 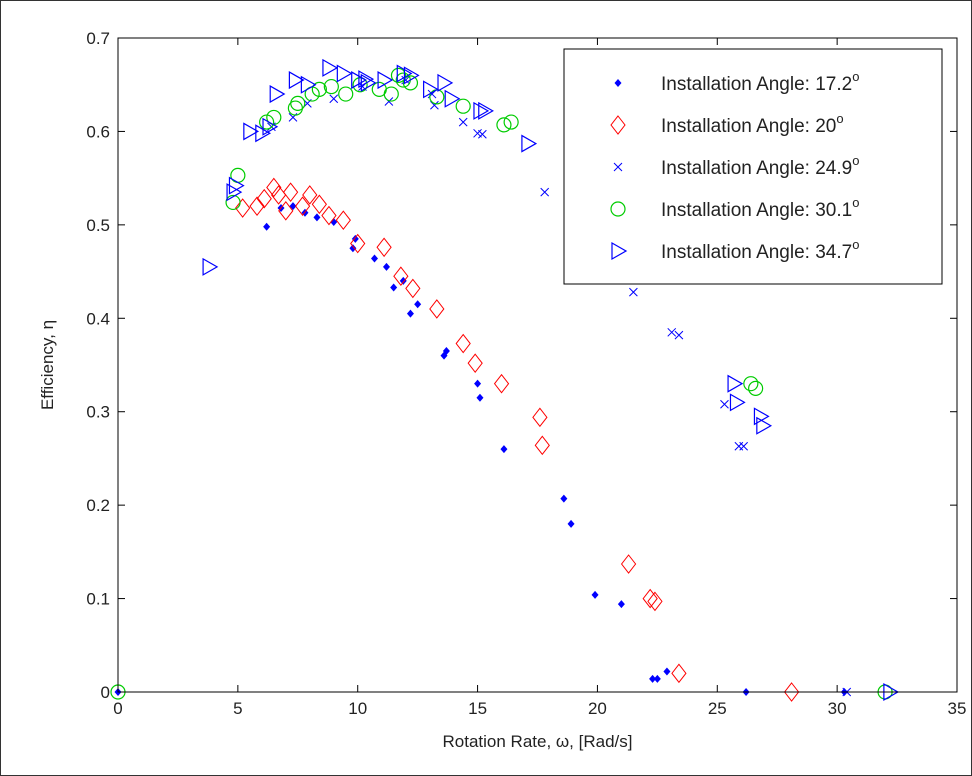 I want to click on y-tick-label: 0.2, so click(x=98, y=505).